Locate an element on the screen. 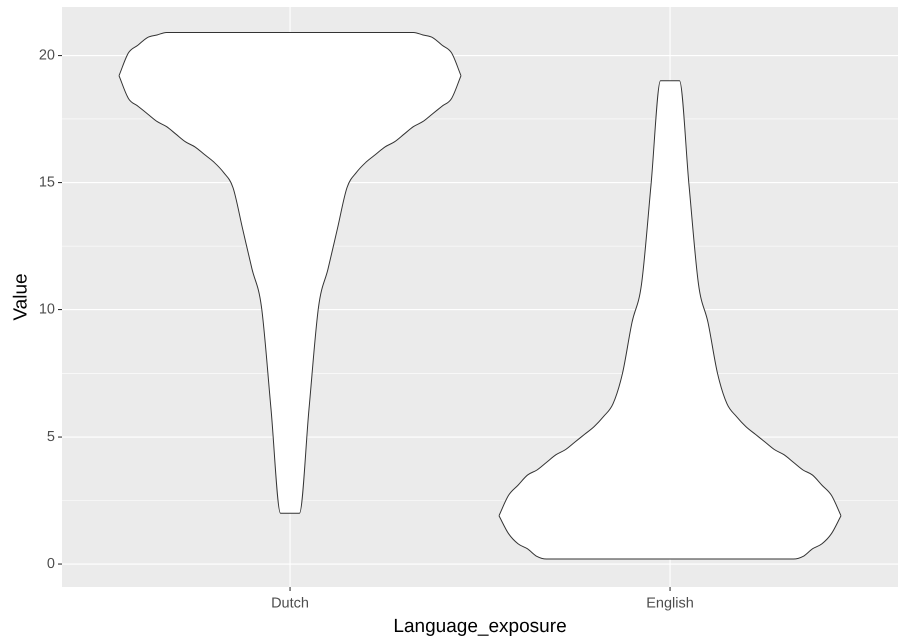  x-tick-label: English is located at coordinates (670, 604).